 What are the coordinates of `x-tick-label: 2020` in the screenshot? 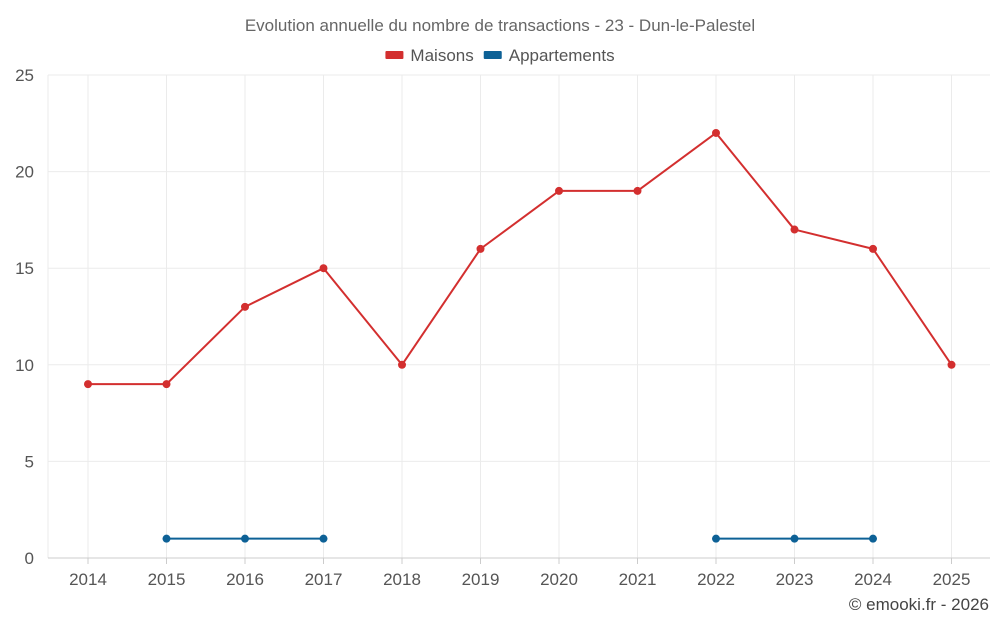 It's located at (559, 579).